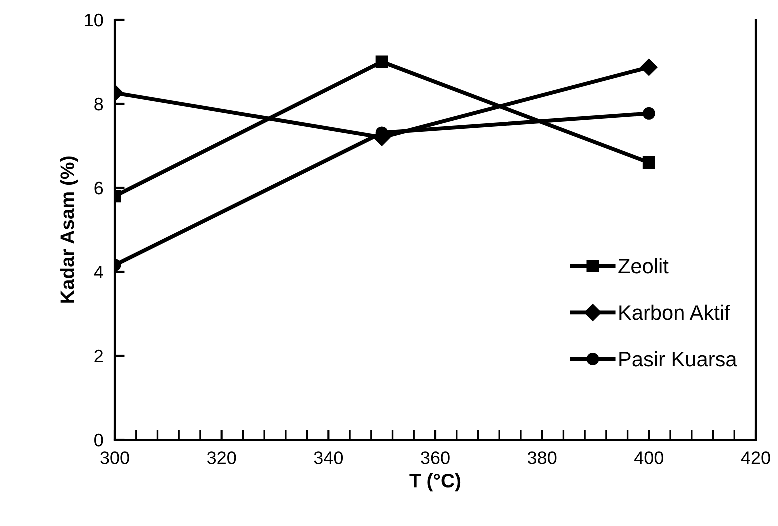 This screenshot has height=526, width=778. I want to click on y-tick-label: 8, so click(99, 104).